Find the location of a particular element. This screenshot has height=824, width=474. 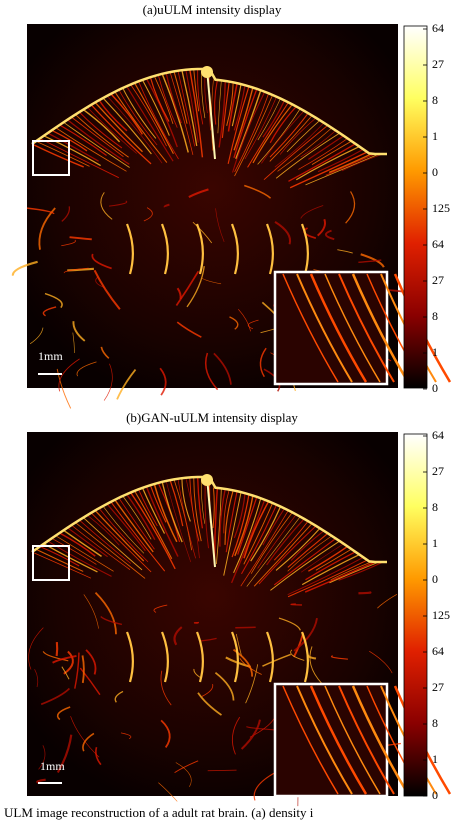

roi-box is located at coordinates (51, 158).